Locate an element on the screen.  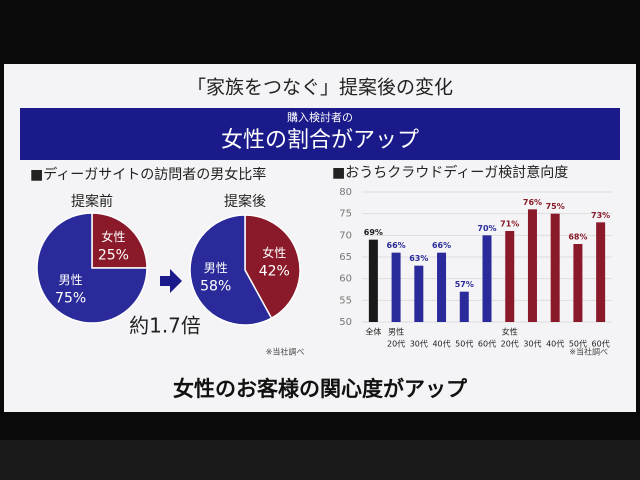
y-tick-label: 75 is located at coordinates (345, 214).